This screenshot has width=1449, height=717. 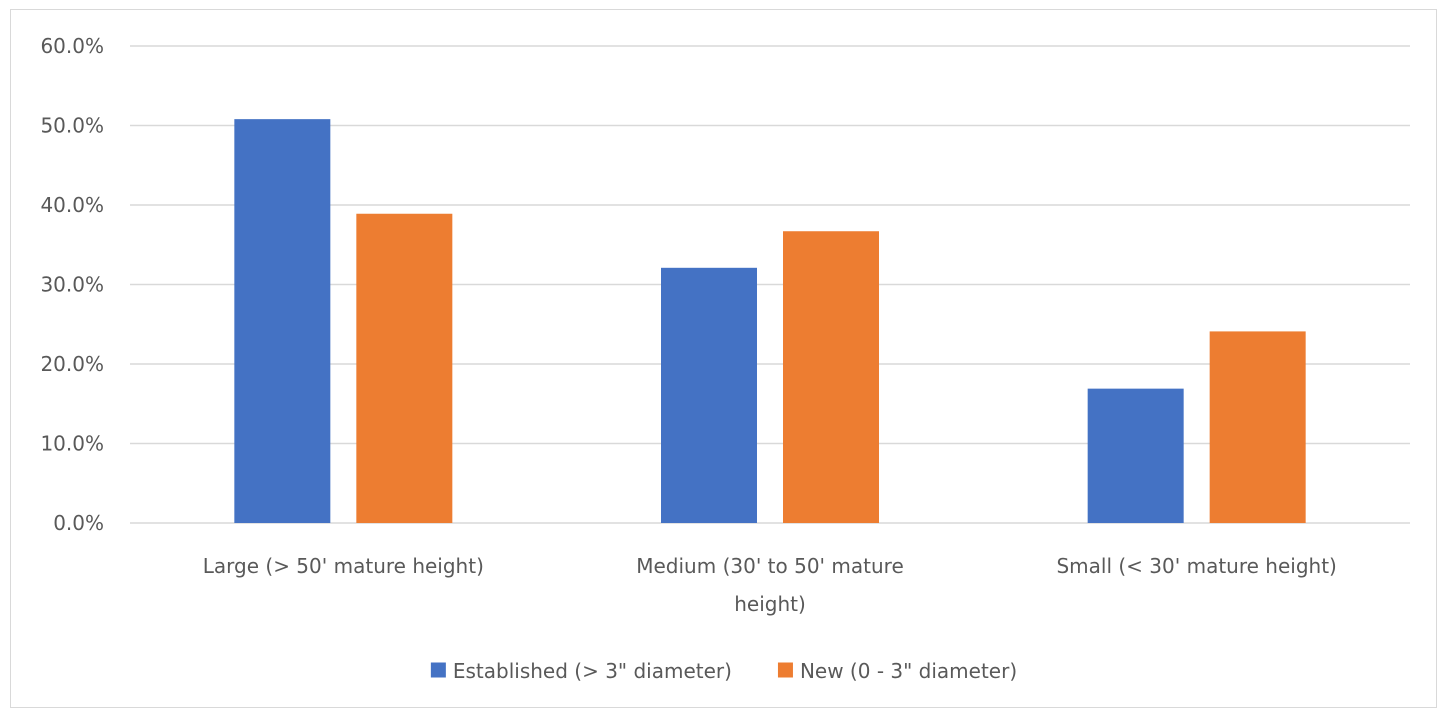 I want to click on y-tick-label: 30.0%, so click(x=72, y=285).